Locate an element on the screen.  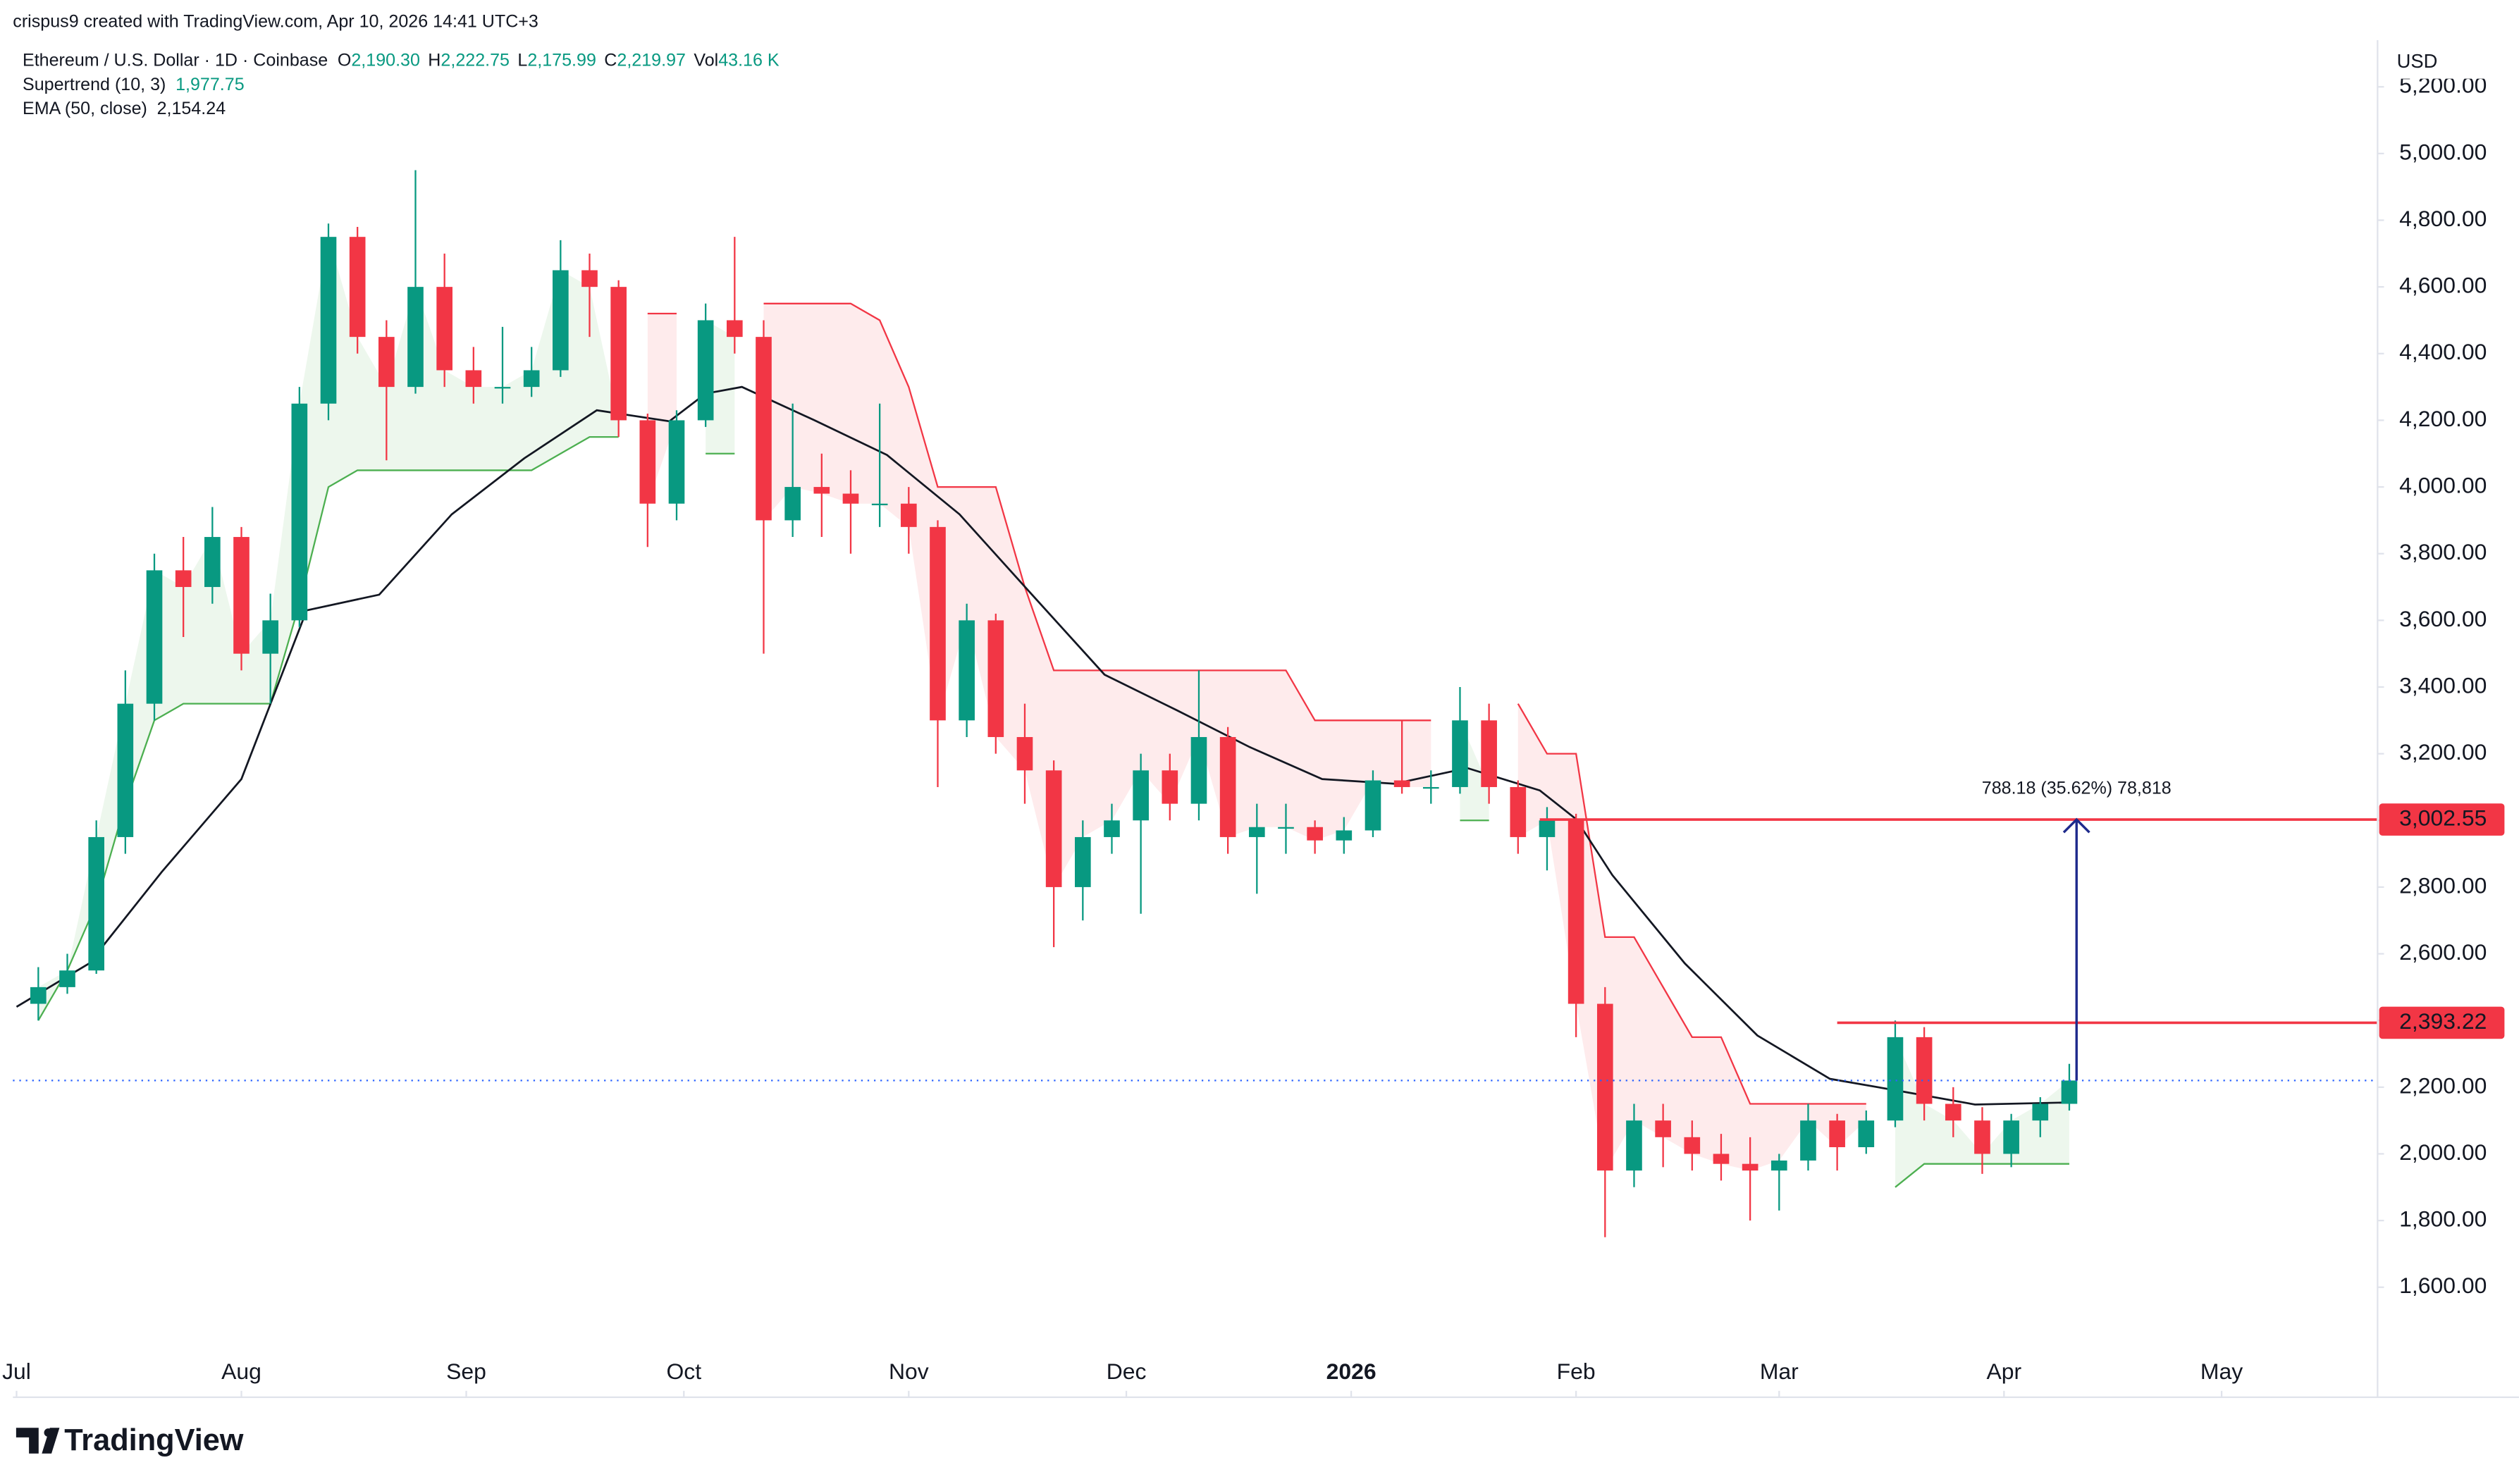
legend-item: 2,190.30 is located at coordinates (385, 60).